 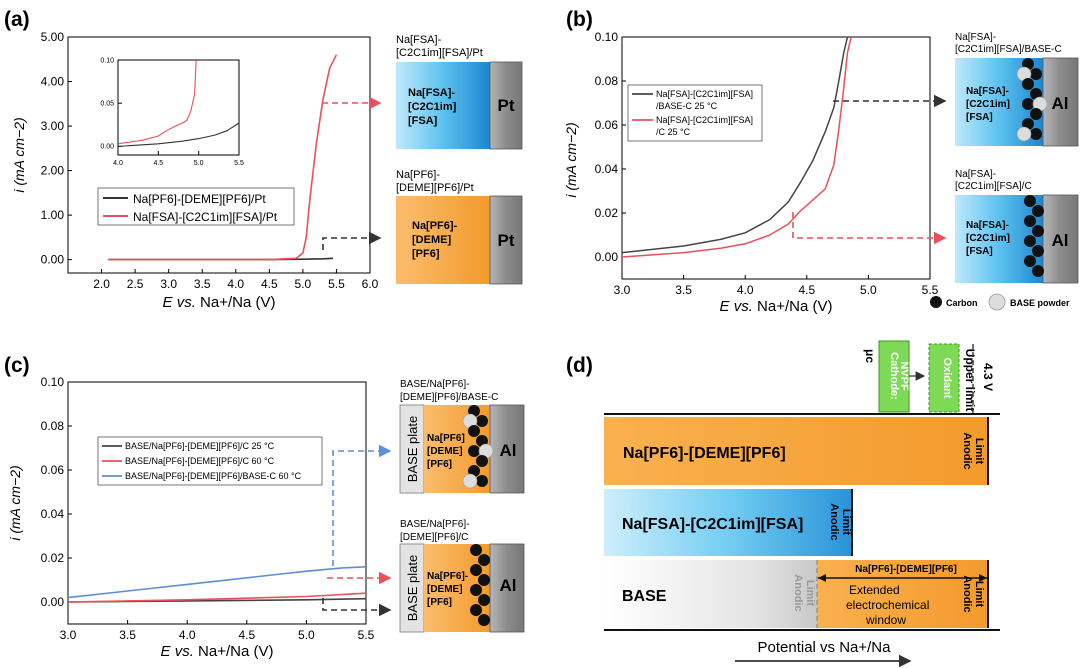 I want to click on panel-a-cell-bottom-electrolyte, so click(x=443, y=240).